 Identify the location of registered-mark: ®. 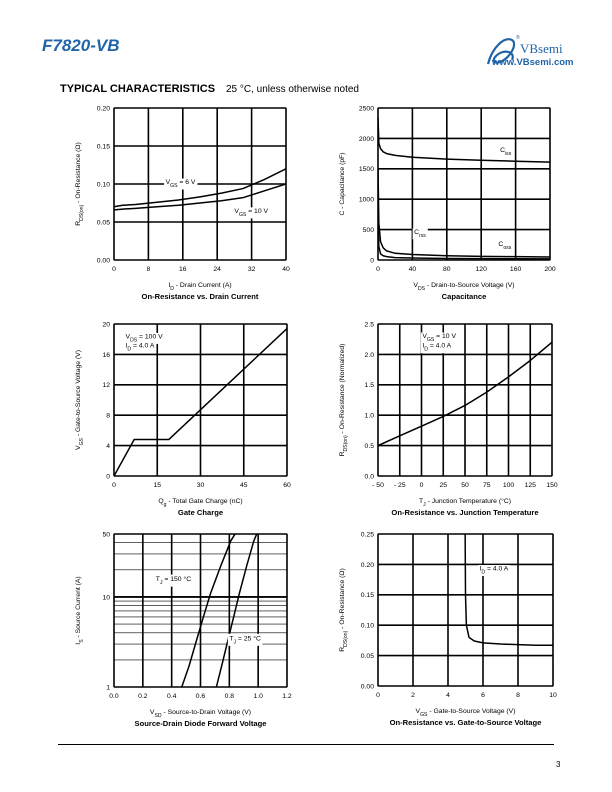
(518, 37).